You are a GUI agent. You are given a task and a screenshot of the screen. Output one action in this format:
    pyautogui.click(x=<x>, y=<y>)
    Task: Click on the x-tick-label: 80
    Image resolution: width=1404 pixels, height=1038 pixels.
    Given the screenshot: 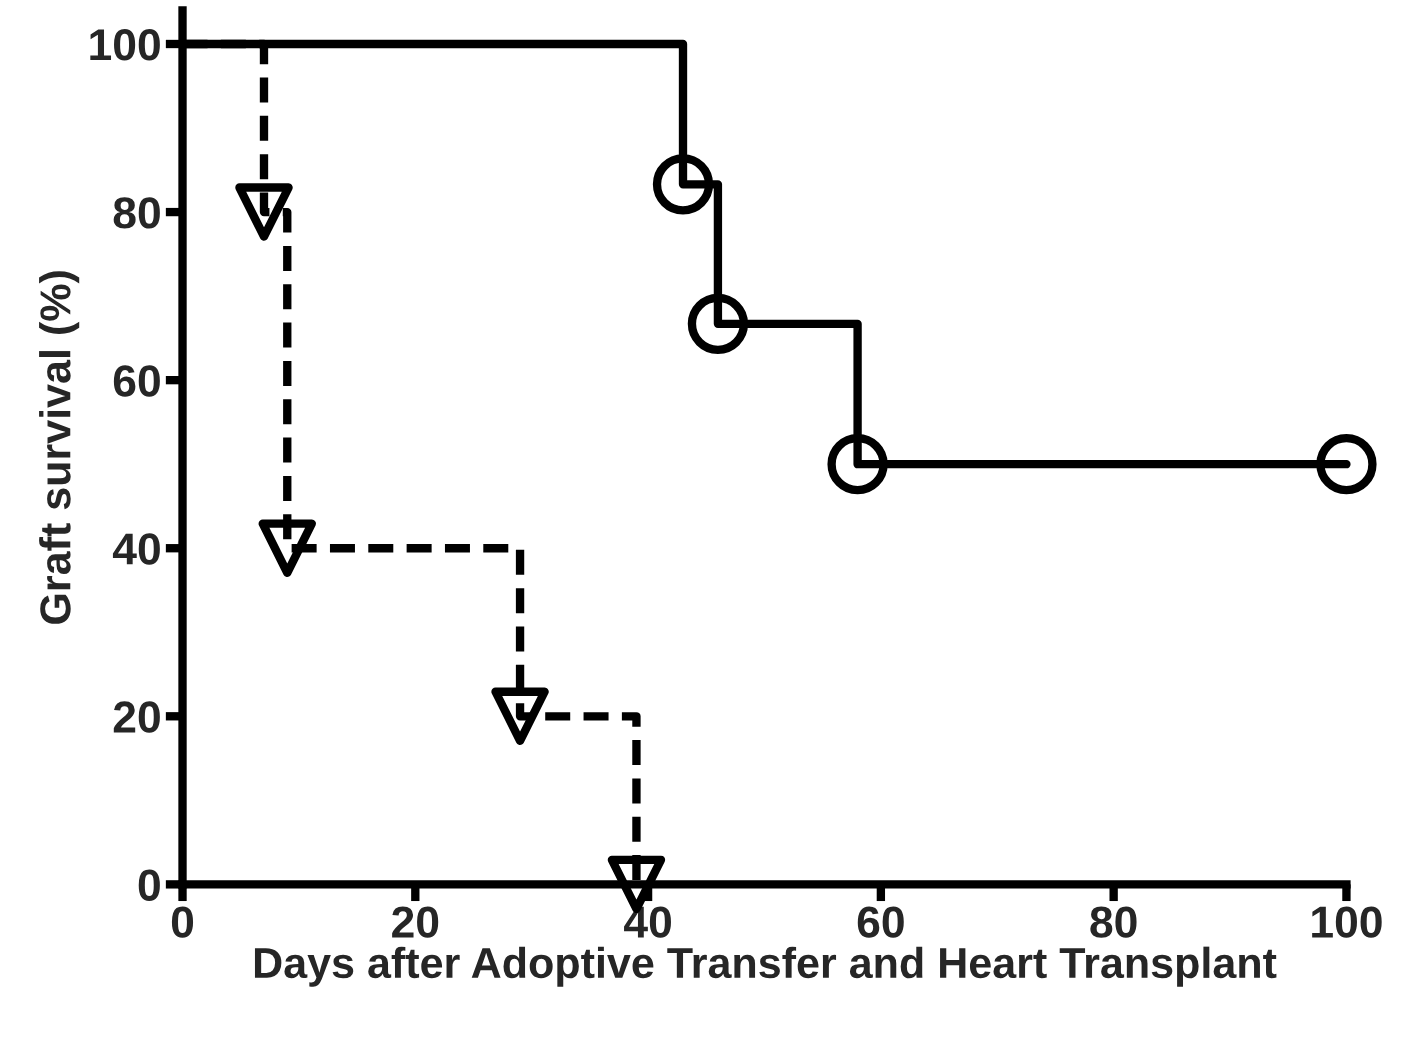 What is the action you would take?
    pyautogui.click(x=1113, y=922)
    